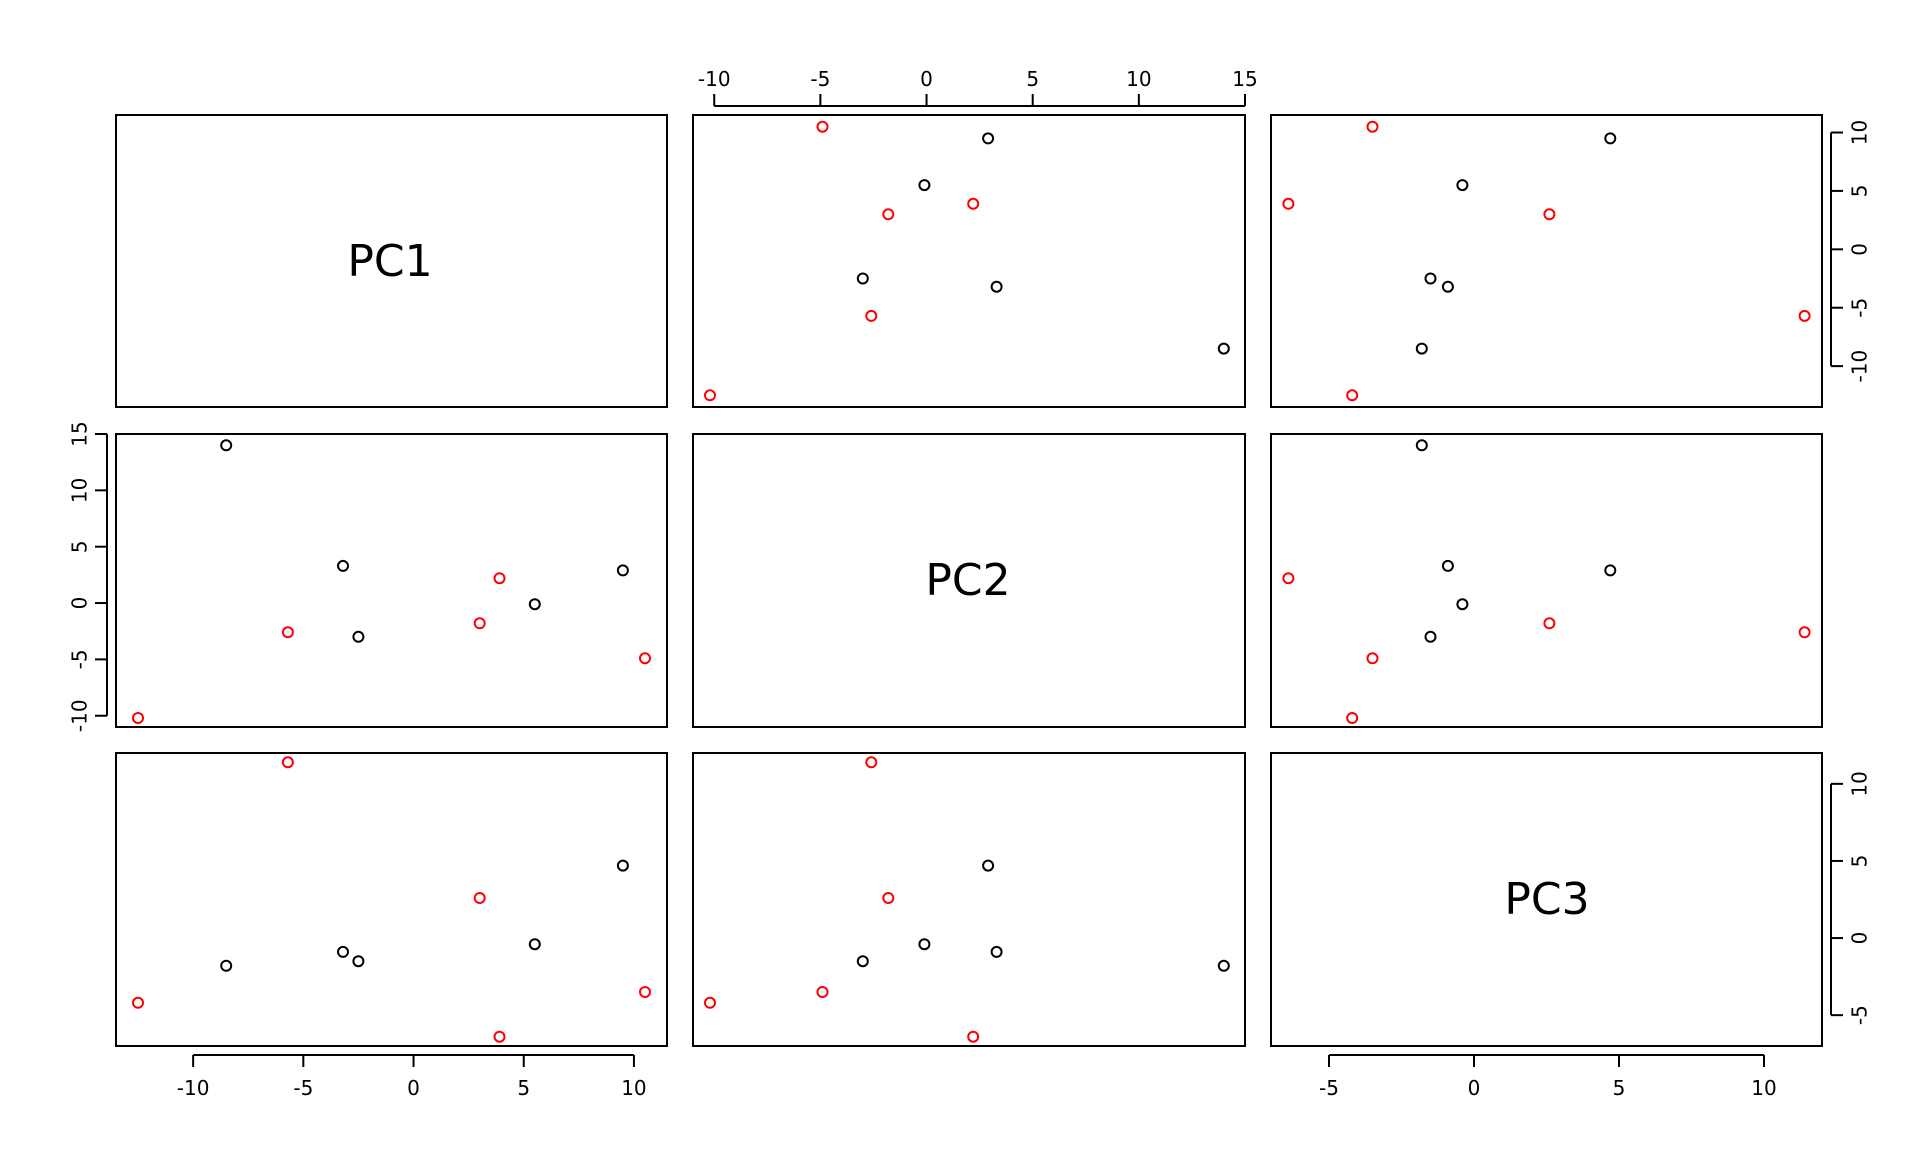  What do you see at coordinates (391, 580) in the screenshot?
I see `panel-frame-r2-c1` at bounding box center [391, 580].